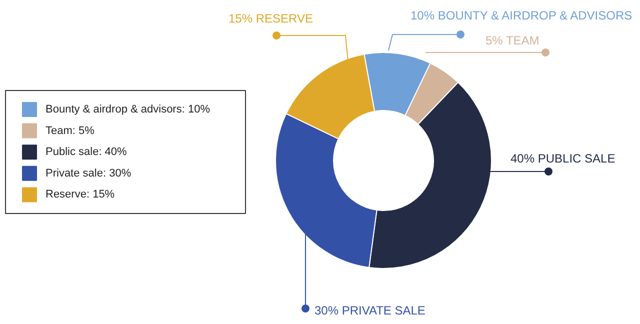  I want to click on legend-label: Public sale: 40%, so click(87, 152).